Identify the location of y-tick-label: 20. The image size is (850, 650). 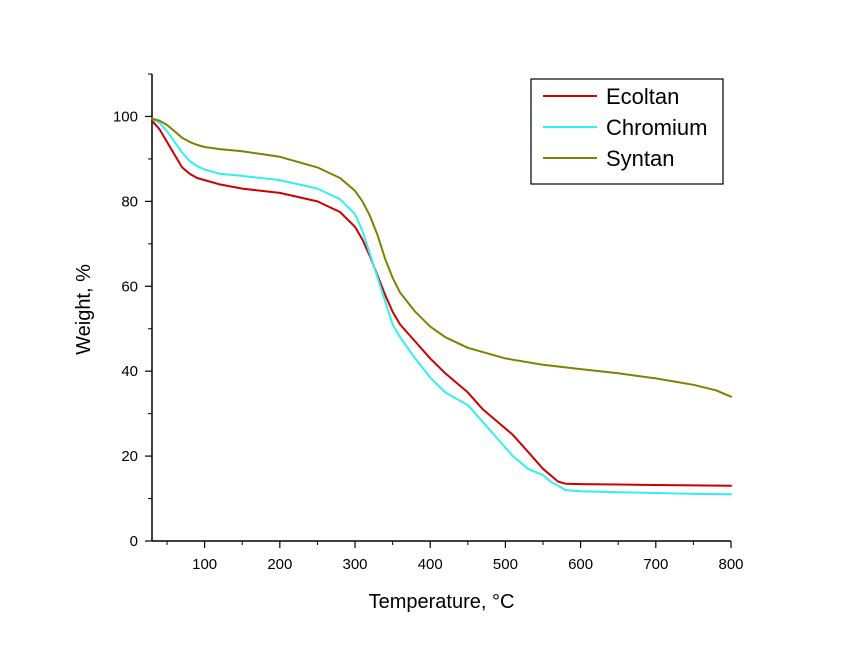
(129, 456).